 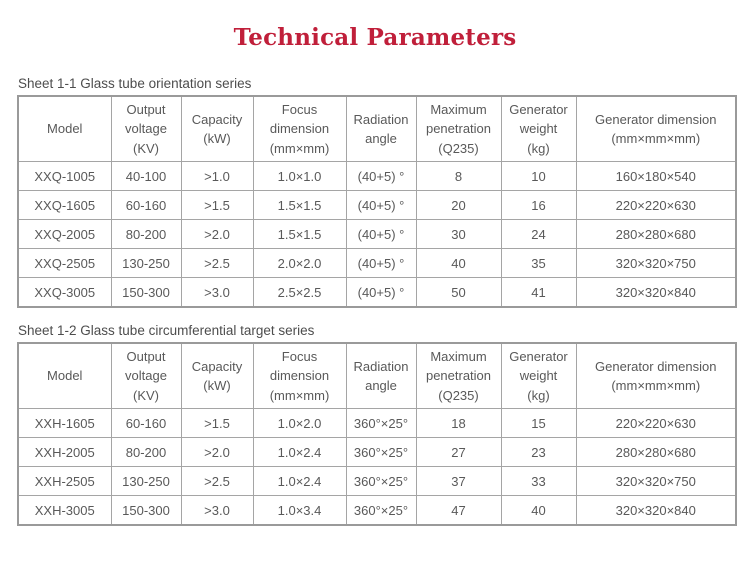 I want to click on table-cell: 37, so click(x=458, y=481).